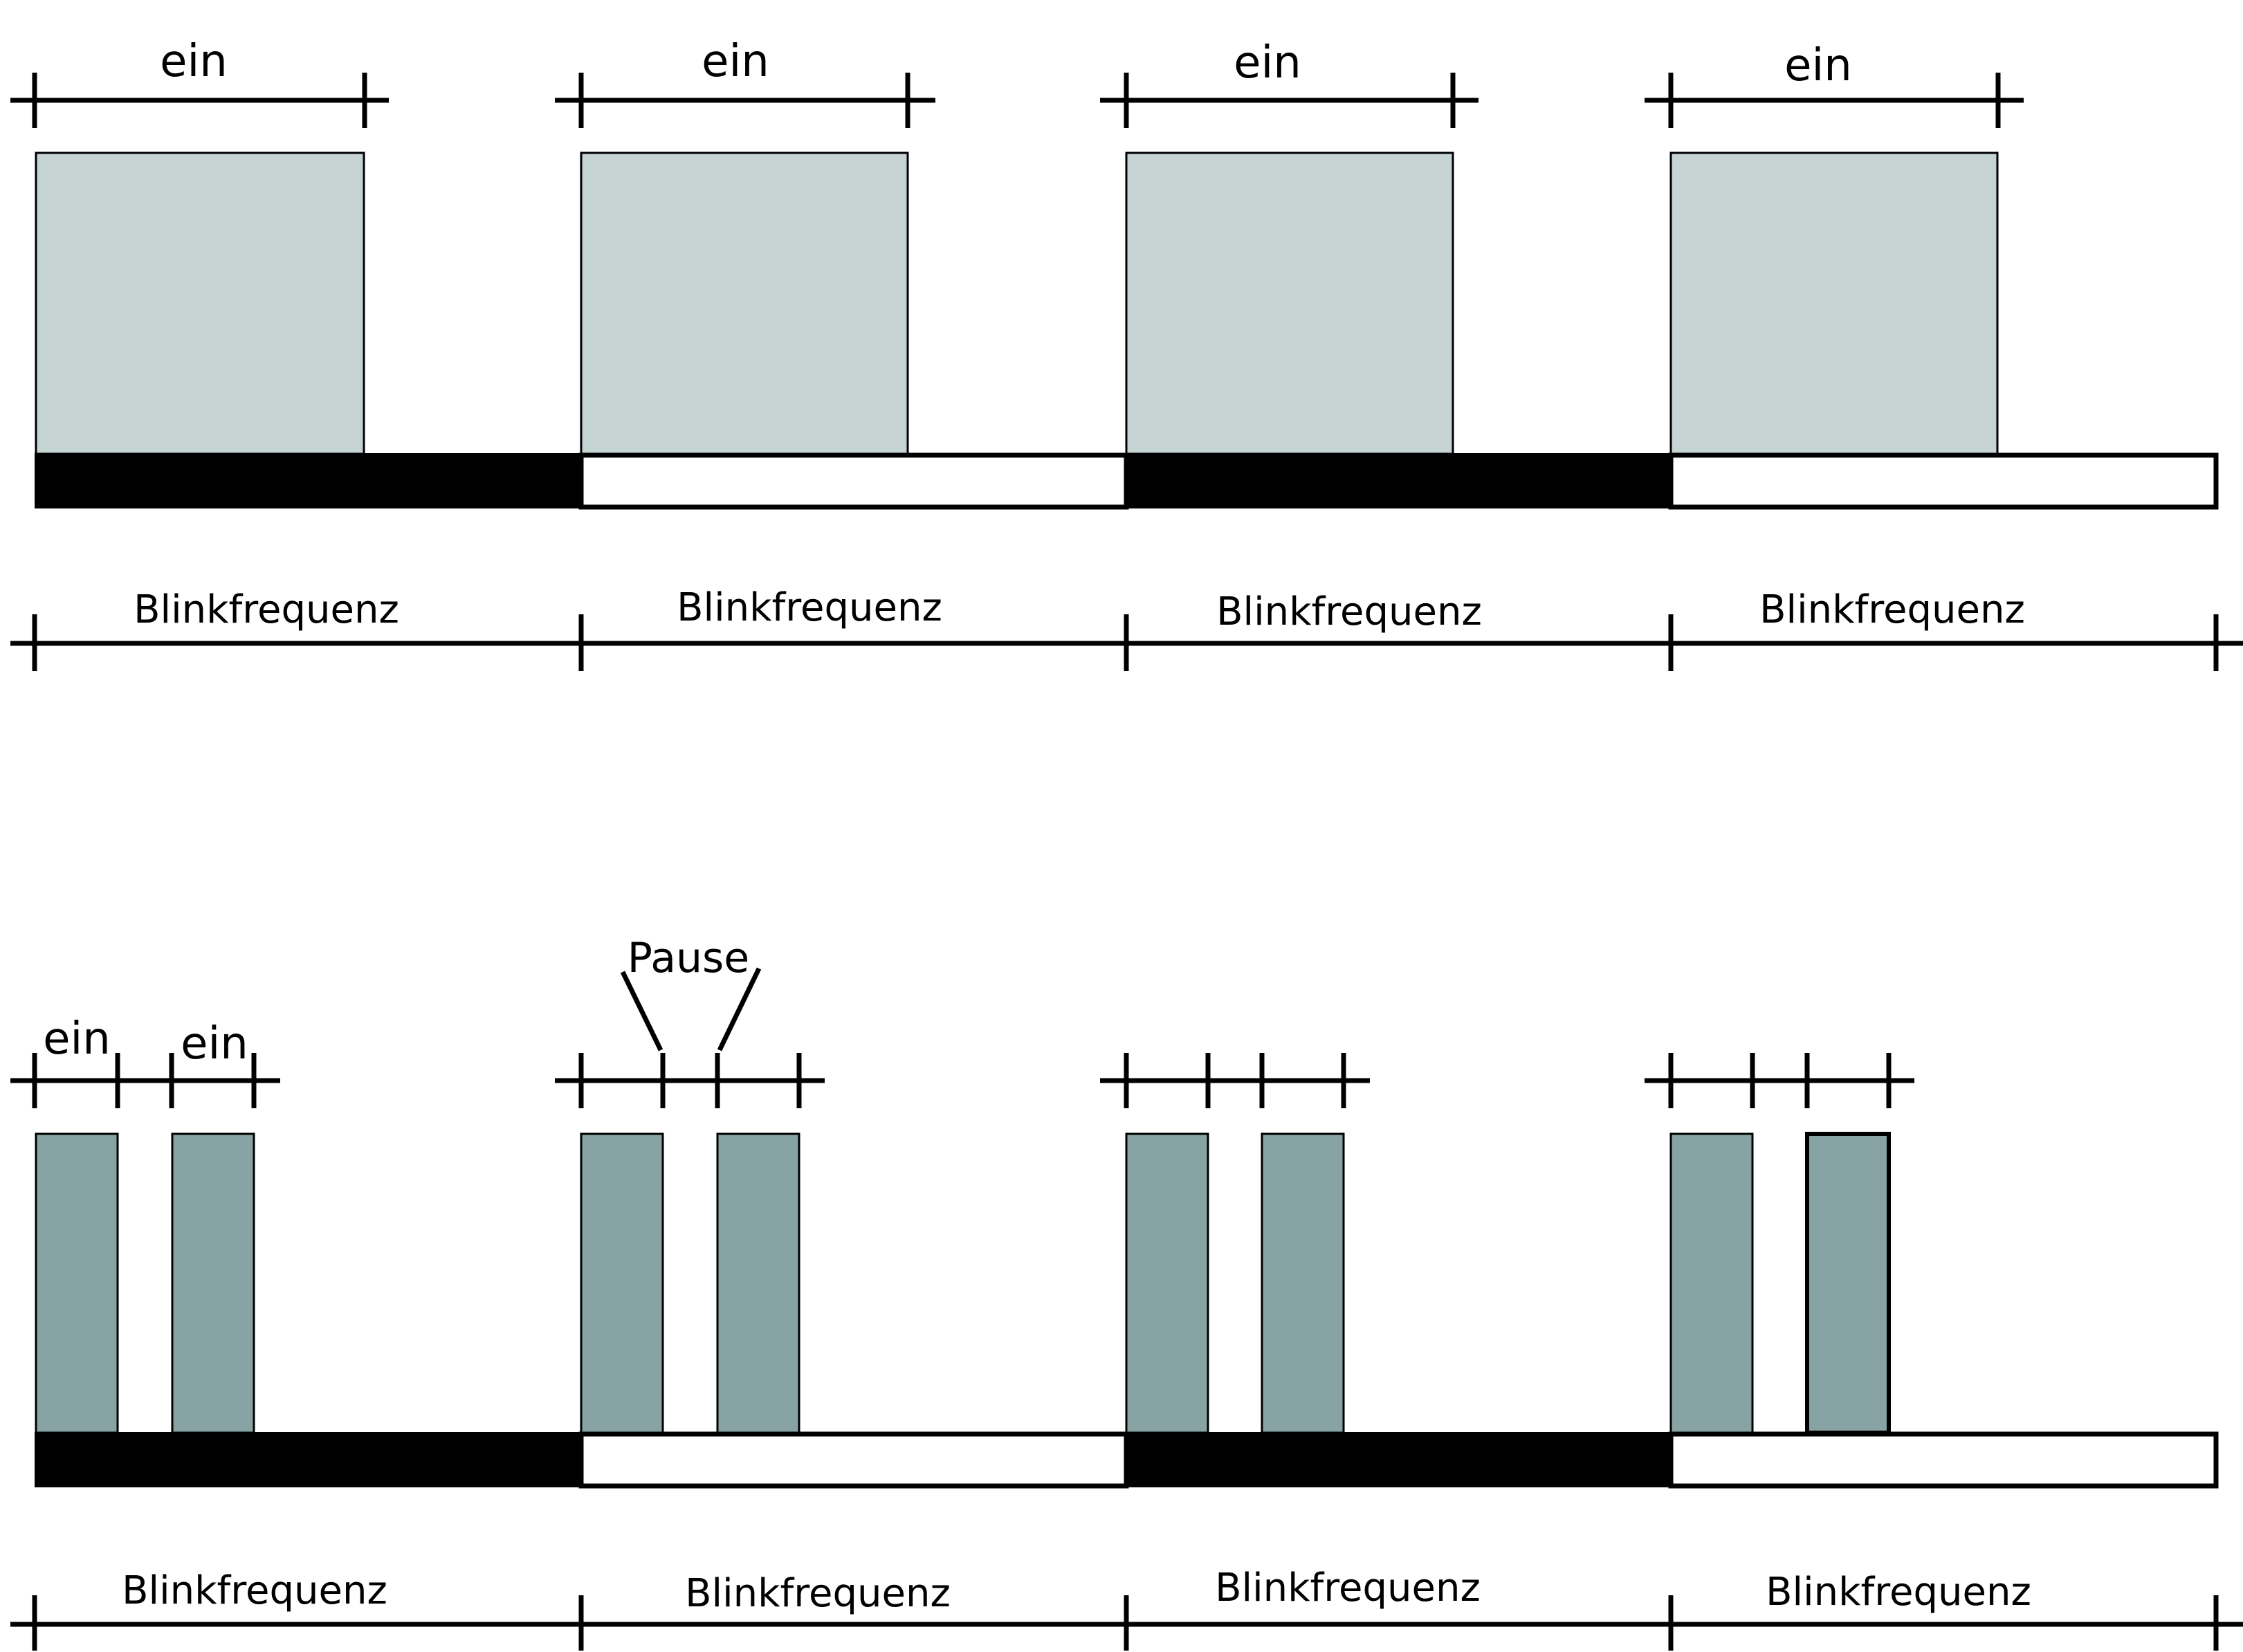  Describe the element at coordinates (688, 958) in the screenshot. I see `pause-label: Pause` at that location.